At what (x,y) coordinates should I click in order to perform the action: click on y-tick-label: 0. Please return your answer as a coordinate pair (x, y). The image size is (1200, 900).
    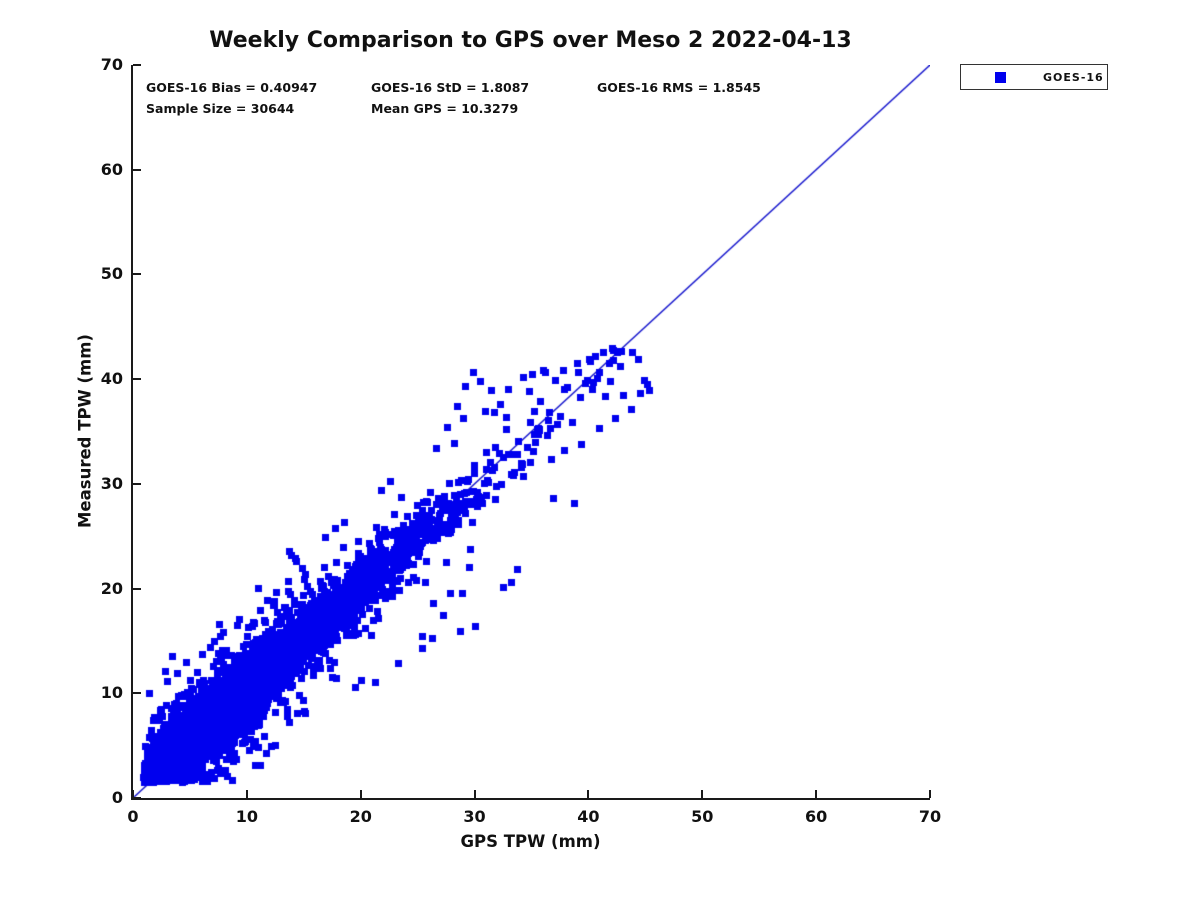
    Looking at the image, I should click on (117, 797).